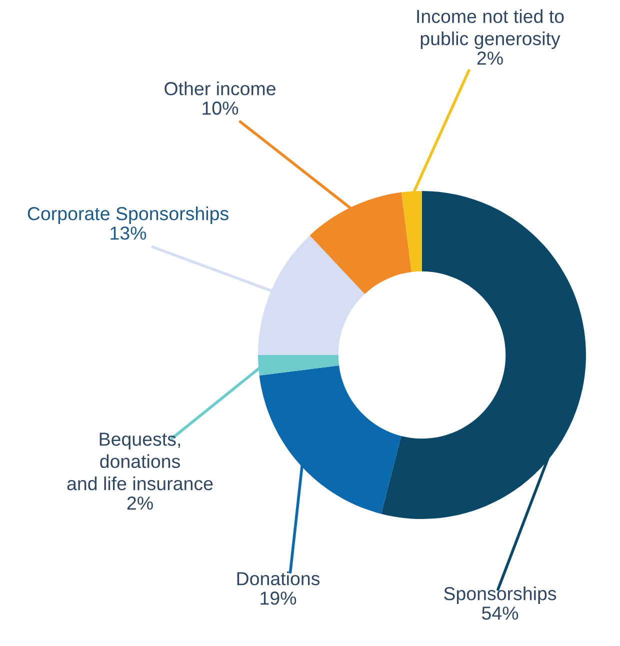 The image size is (620, 646). What do you see at coordinates (140, 461) in the screenshot?
I see `slice-label: Bequests, donations and life insurance` at bounding box center [140, 461].